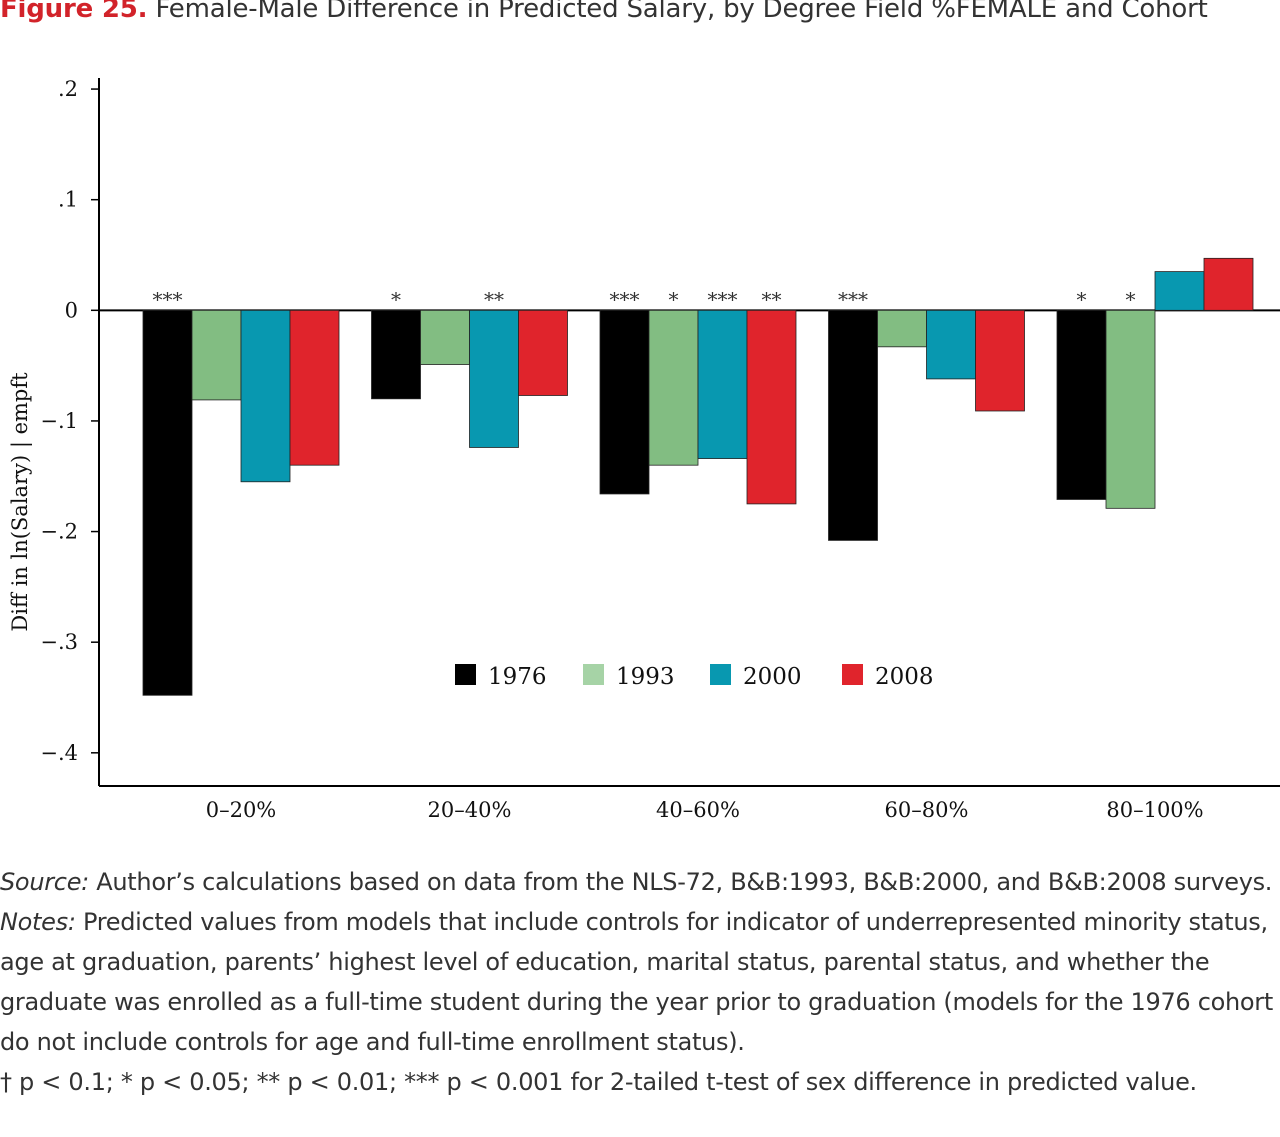 This screenshot has height=1137, width=1280. What do you see at coordinates (645, 677) in the screenshot?
I see `legend-label-1993: 1993` at bounding box center [645, 677].